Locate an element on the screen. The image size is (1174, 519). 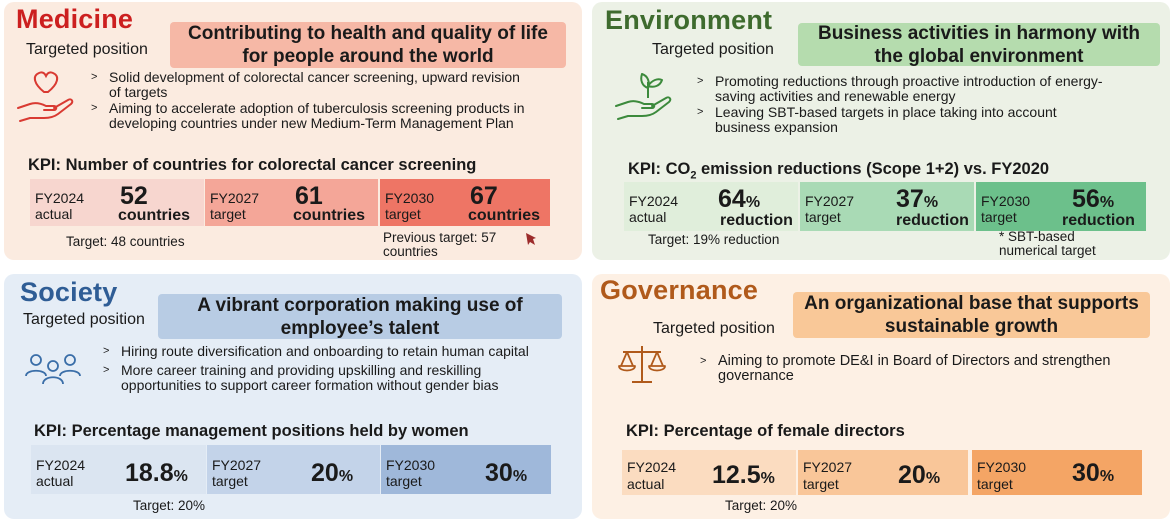
governance-kpi: KPI: Percentage of female directors is located at coordinates (765, 431).